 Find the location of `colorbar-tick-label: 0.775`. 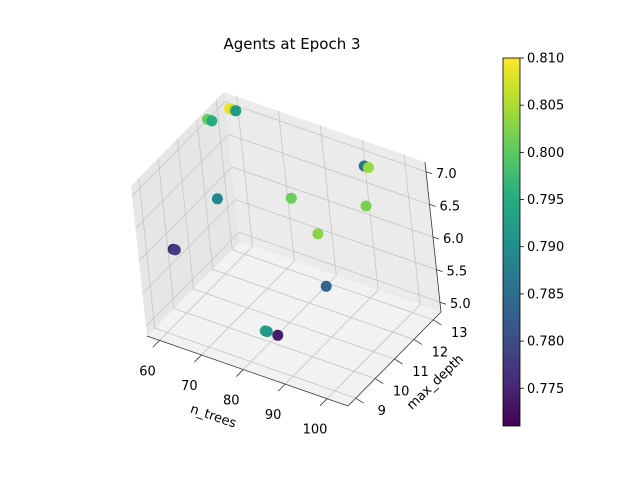

colorbar-tick-label: 0.775 is located at coordinates (545, 389).